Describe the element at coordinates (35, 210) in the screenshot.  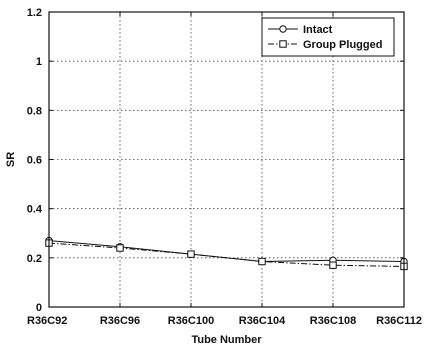
I see `y-tick-label: 0.4` at that location.